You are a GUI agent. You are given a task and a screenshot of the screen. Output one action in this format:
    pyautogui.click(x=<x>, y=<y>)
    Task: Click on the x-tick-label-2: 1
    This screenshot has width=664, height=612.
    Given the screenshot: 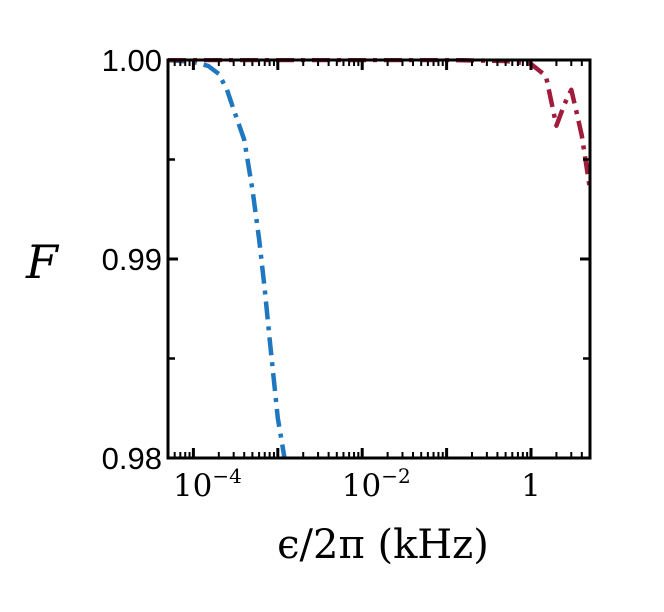 What is the action you would take?
    pyautogui.click(x=531, y=486)
    